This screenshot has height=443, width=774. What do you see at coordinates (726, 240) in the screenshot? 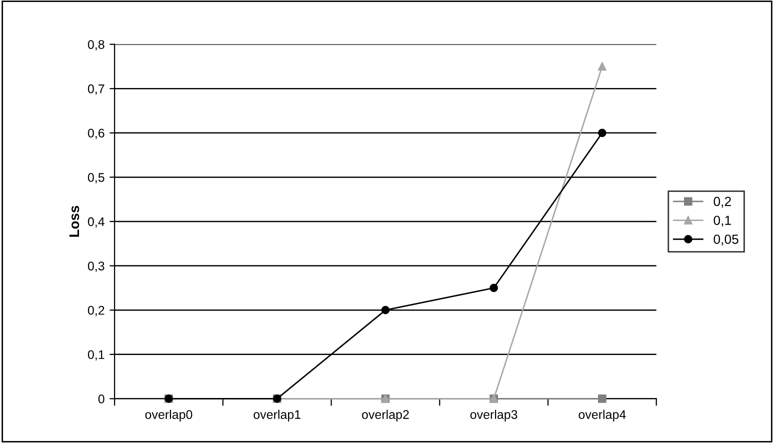
I see `legend-label: 0,05` at bounding box center [726, 240].